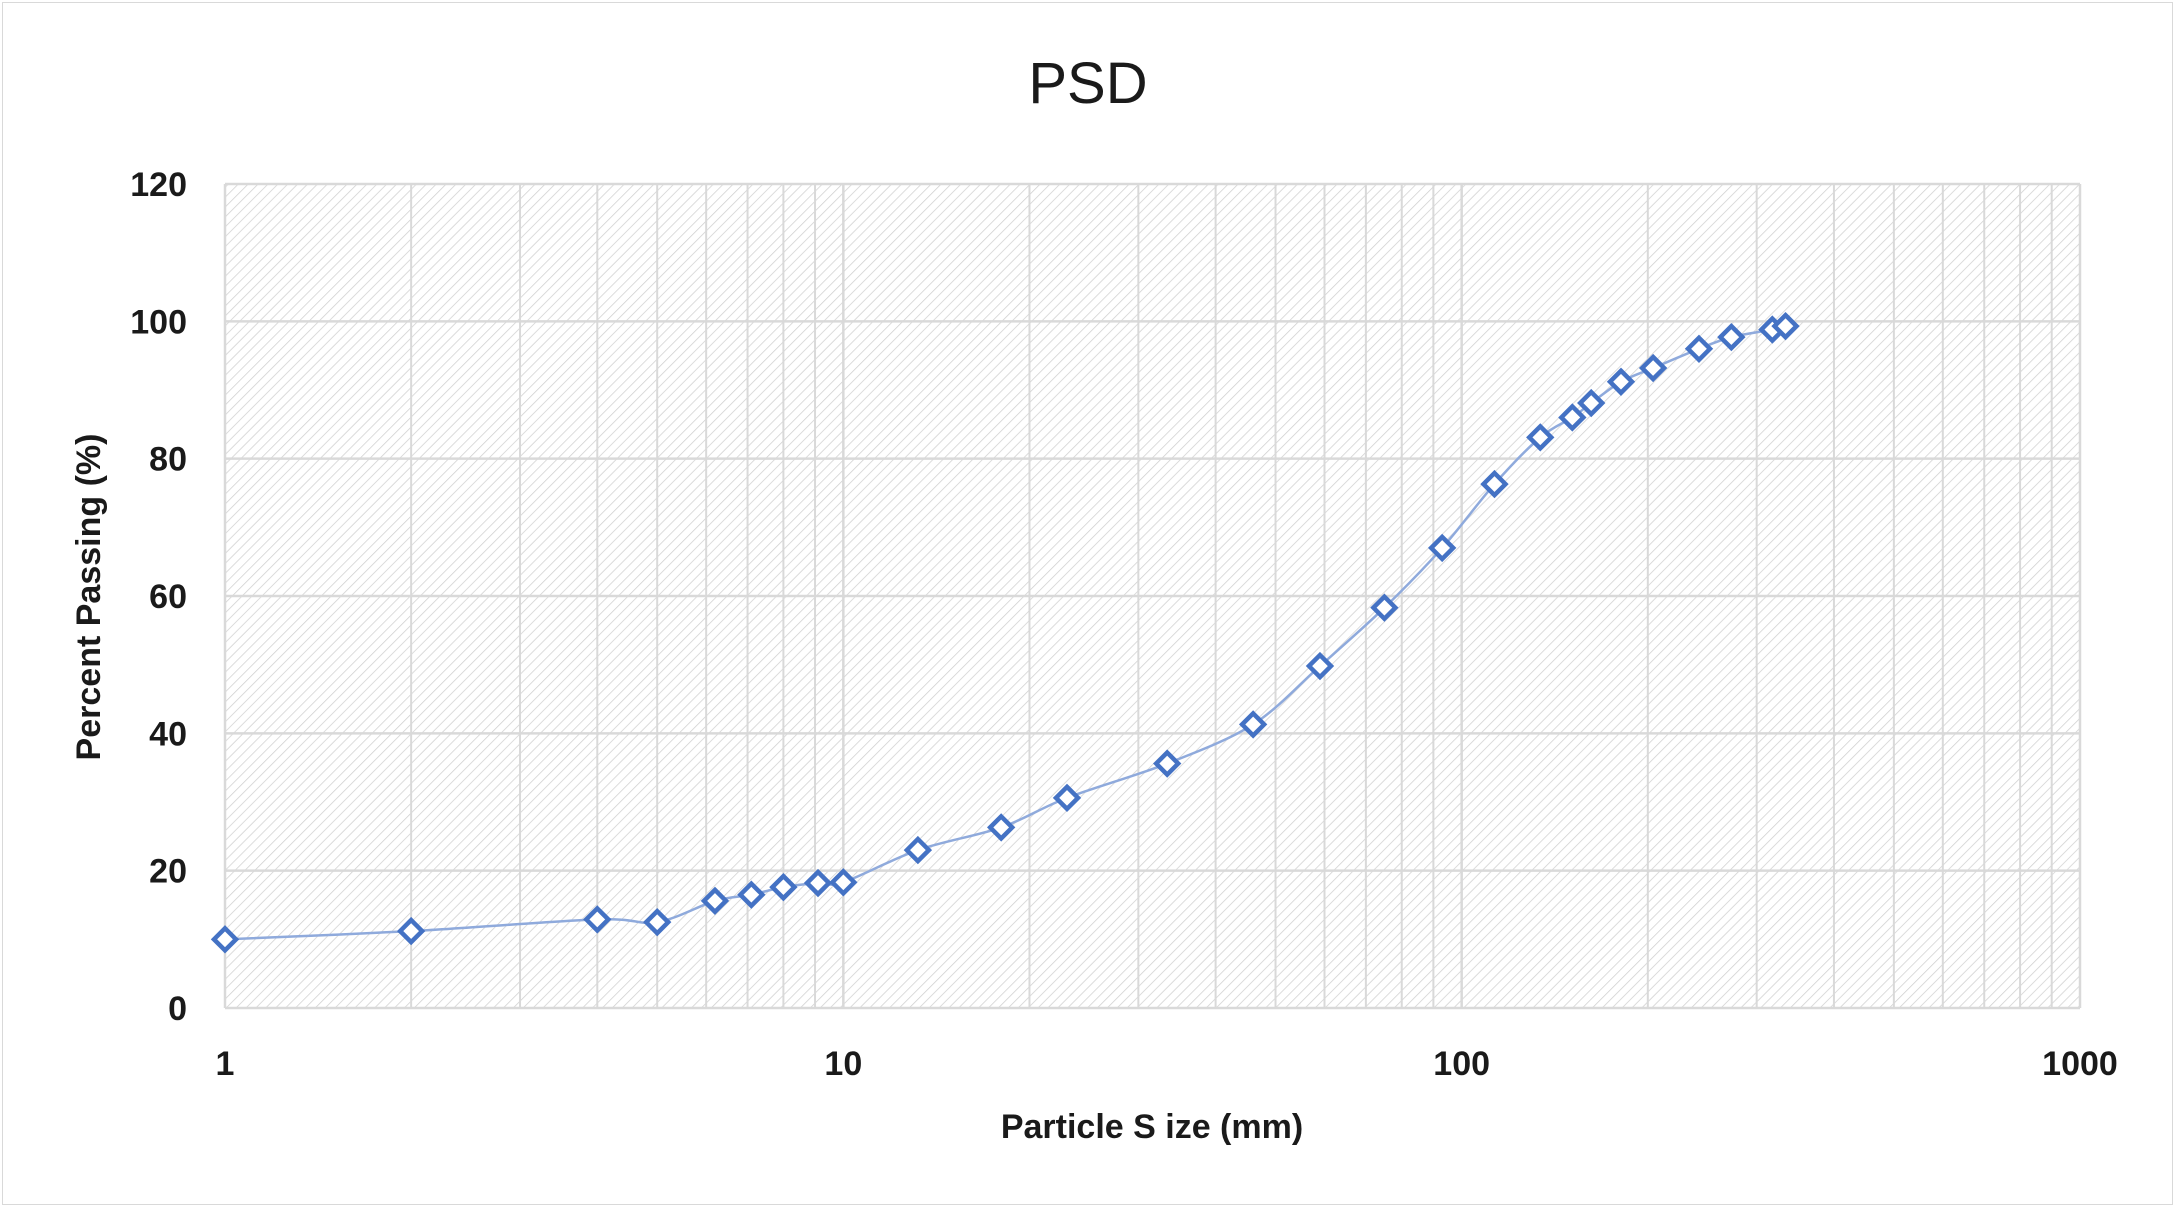  I want to click on y-tick-label: 60, so click(168, 597).